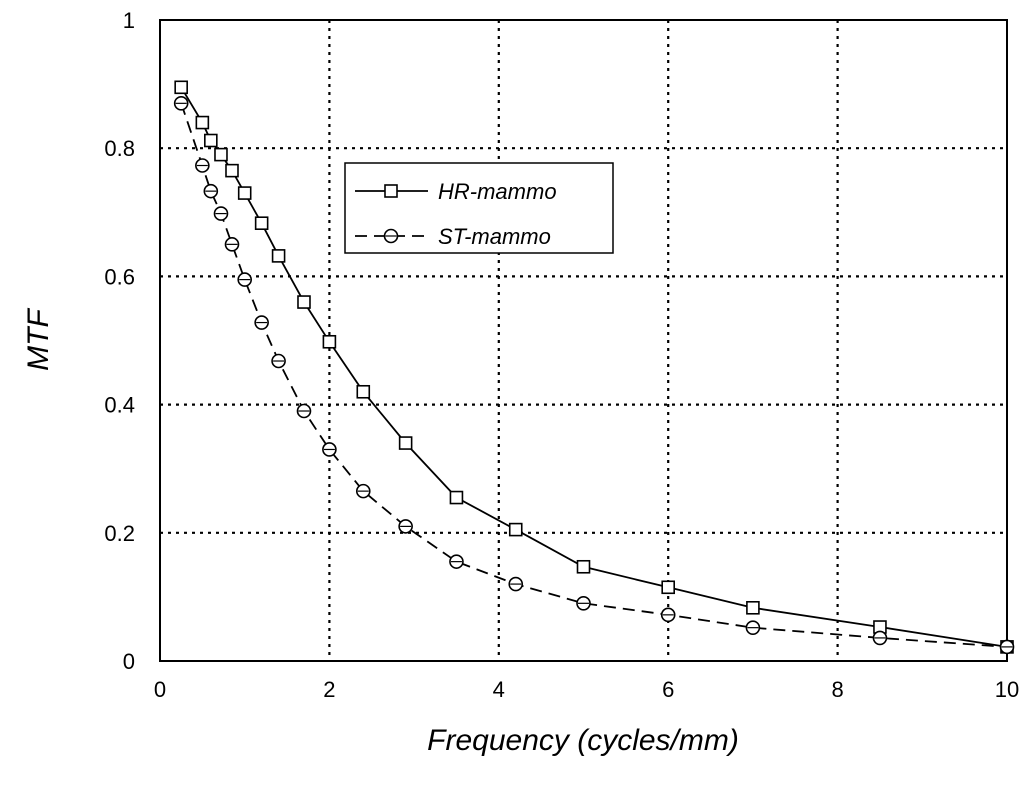 This screenshot has width=1028, height=787. What do you see at coordinates (129, 20) in the screenshot?
I see `y-tick-label: 1` at bounding box center [129, 20].